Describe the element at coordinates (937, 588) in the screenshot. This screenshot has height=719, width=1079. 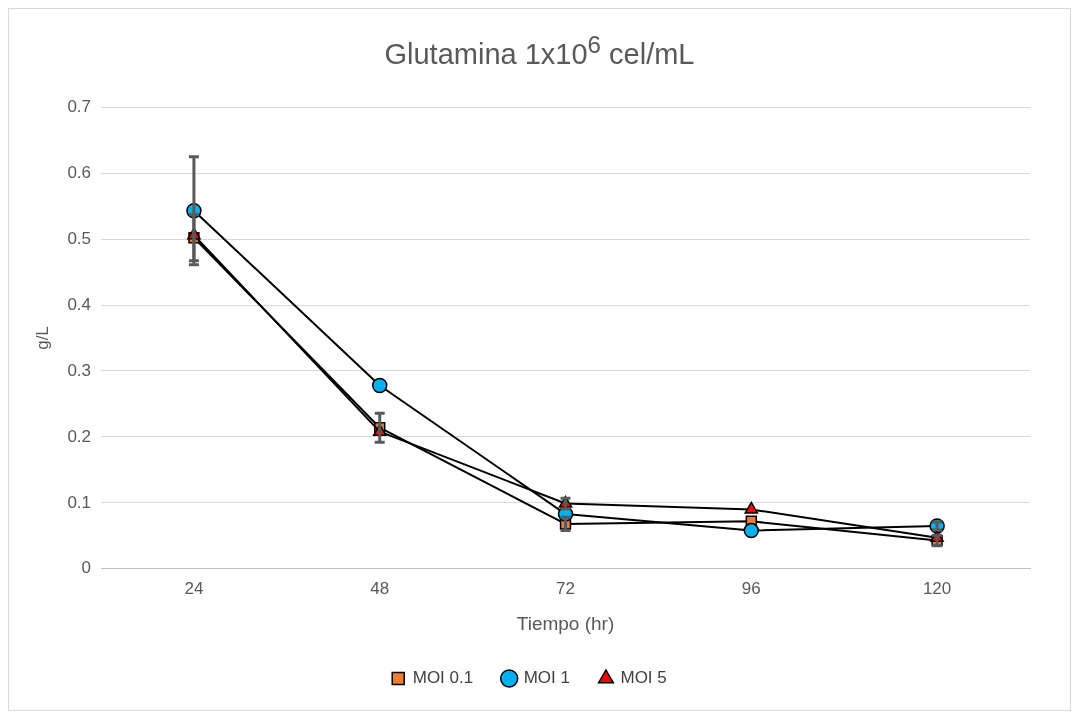
I see `x-tick-label: 120` at that location.